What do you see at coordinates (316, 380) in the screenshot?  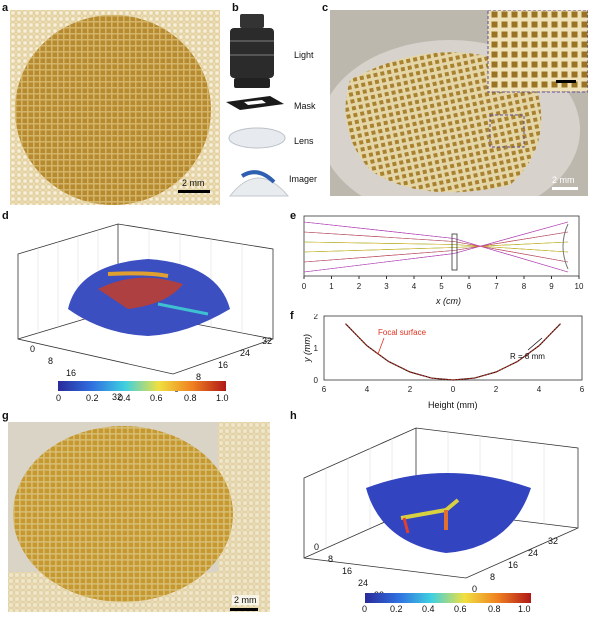 I see `f-y-tick-label-0: 0` at bounding box center [316, 380].